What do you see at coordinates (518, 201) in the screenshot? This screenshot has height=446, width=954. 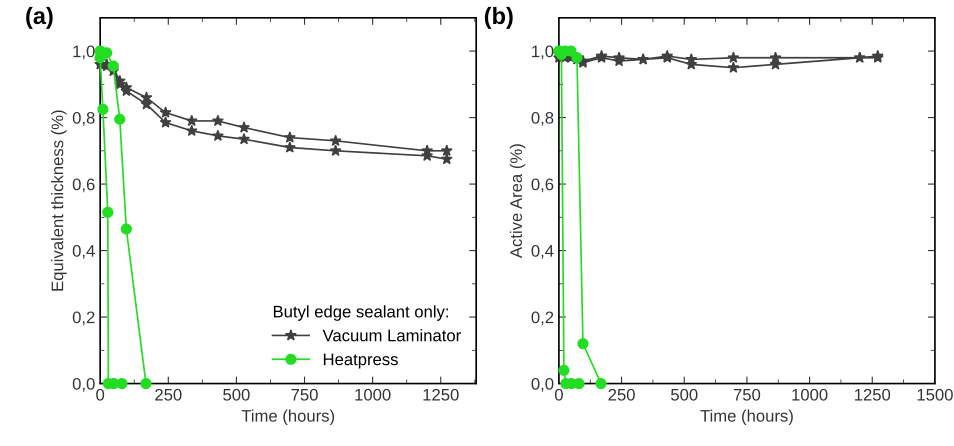 I see `y-axis-title: Active Area (%)` at bounding box center [518, 201].